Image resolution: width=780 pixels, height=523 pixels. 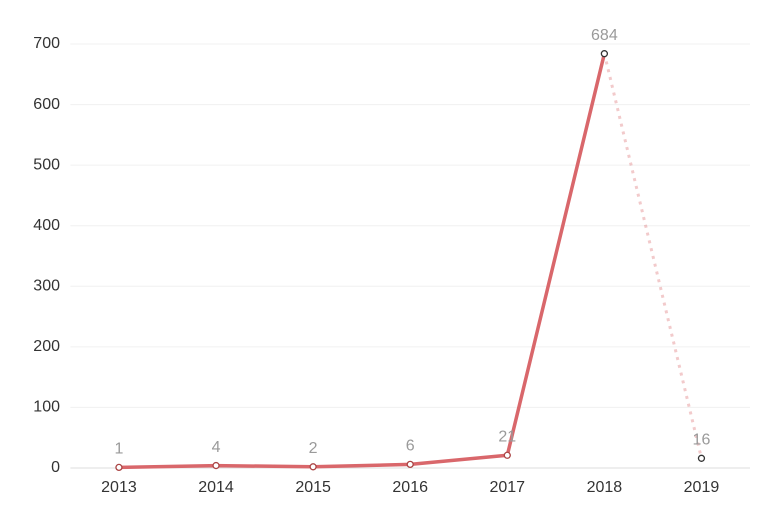 What do you see at coordinates (313, 448) in the screenshot?
I see `value-label: 2` at bounding box center [313, 448].